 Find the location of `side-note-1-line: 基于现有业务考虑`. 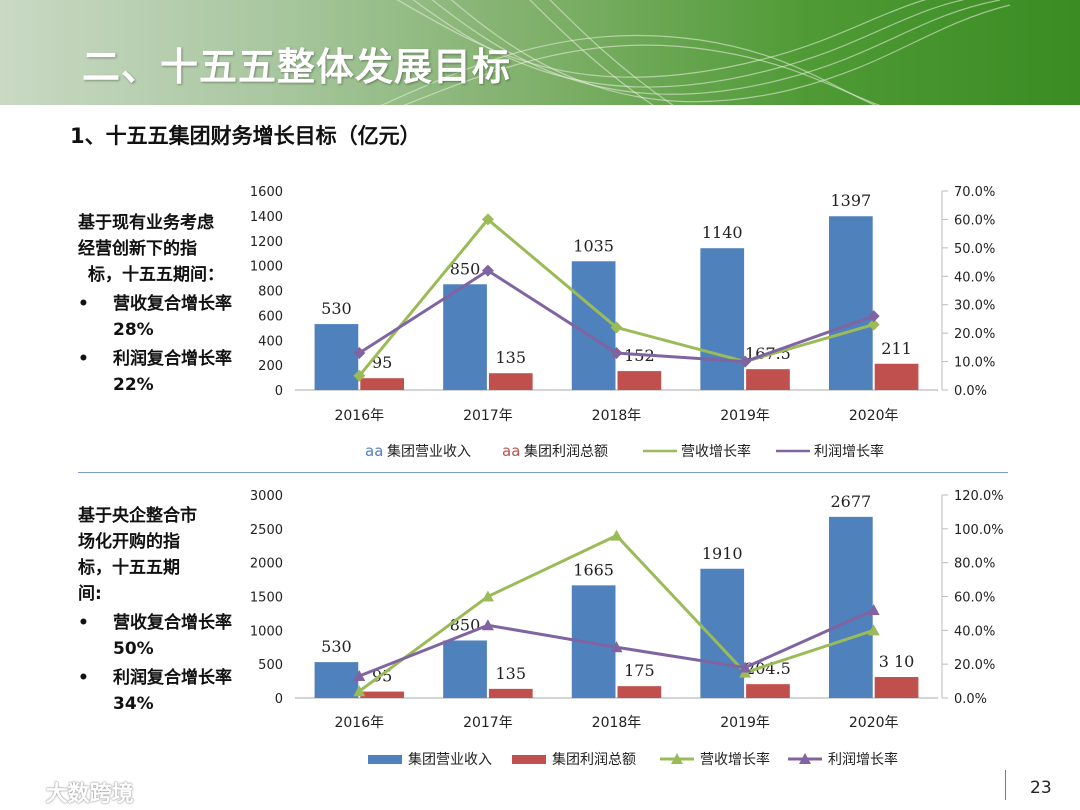

side-note-1-line: 基于现有业务考虑 is located at coordinates (146, 223).